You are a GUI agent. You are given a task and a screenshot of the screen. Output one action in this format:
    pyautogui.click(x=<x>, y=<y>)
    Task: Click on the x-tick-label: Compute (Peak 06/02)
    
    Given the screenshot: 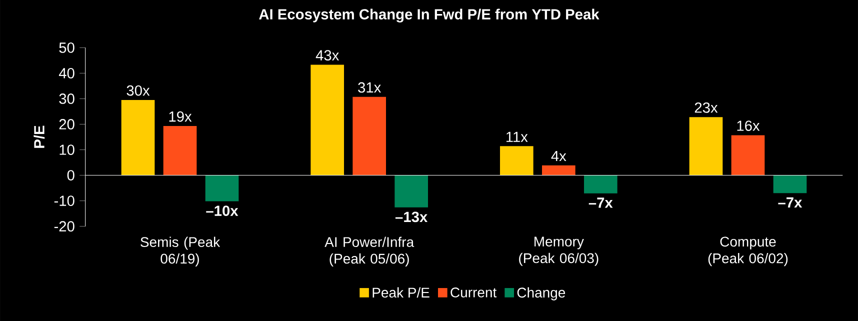 What is the action you would take?
    pyautogui.click(x=748, y=251)
    